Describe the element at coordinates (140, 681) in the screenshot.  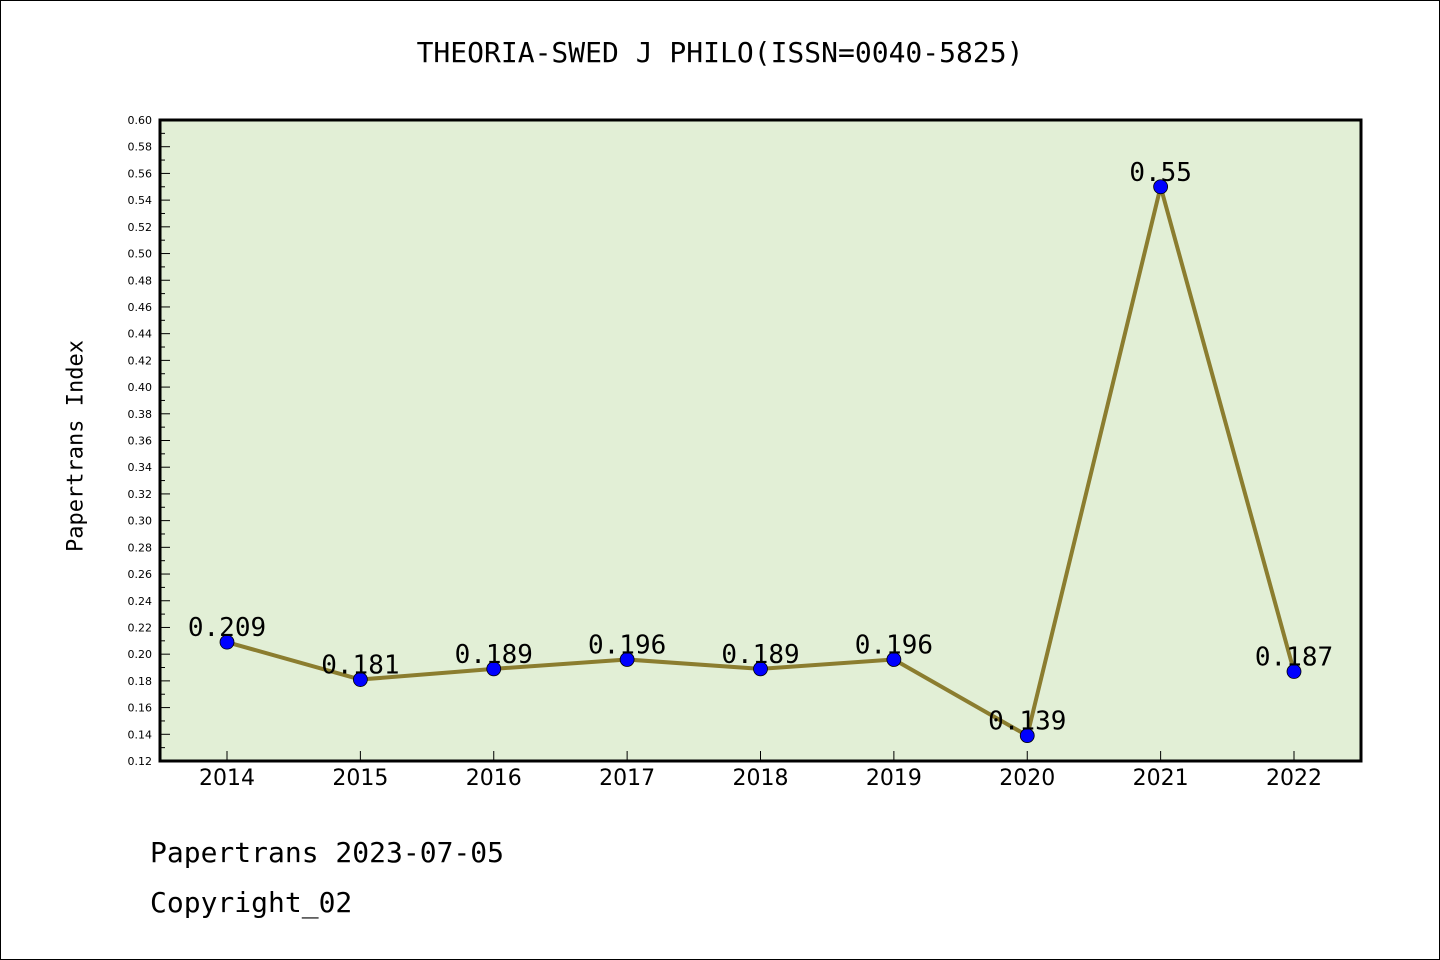
I see `y-tick-label: 0.18` at that location.